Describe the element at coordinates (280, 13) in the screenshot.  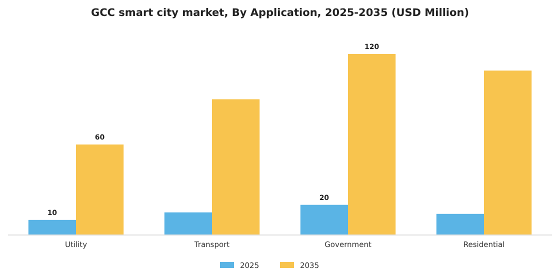
I see `chart-title: GCC smart city market, By Application, 2025-2035 (USD Million)` at that location.